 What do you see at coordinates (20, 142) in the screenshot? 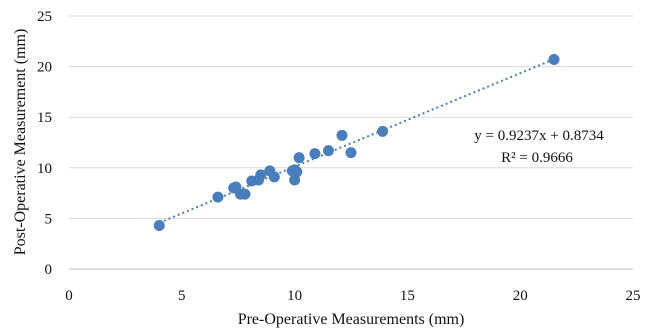
I see `y-axis-label: Post-Operative Measurement (mm)` at bounding box center [20, 142].